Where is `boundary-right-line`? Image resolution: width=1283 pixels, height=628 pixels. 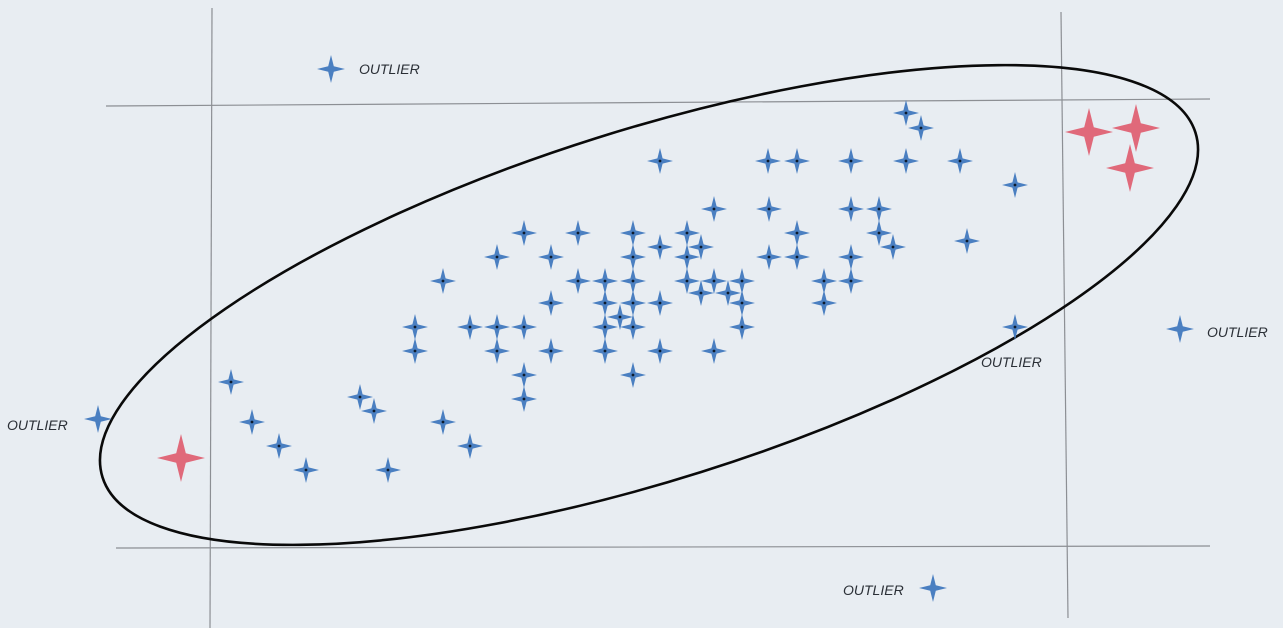 boundary-right-line is located at coordinates (1064, 315).